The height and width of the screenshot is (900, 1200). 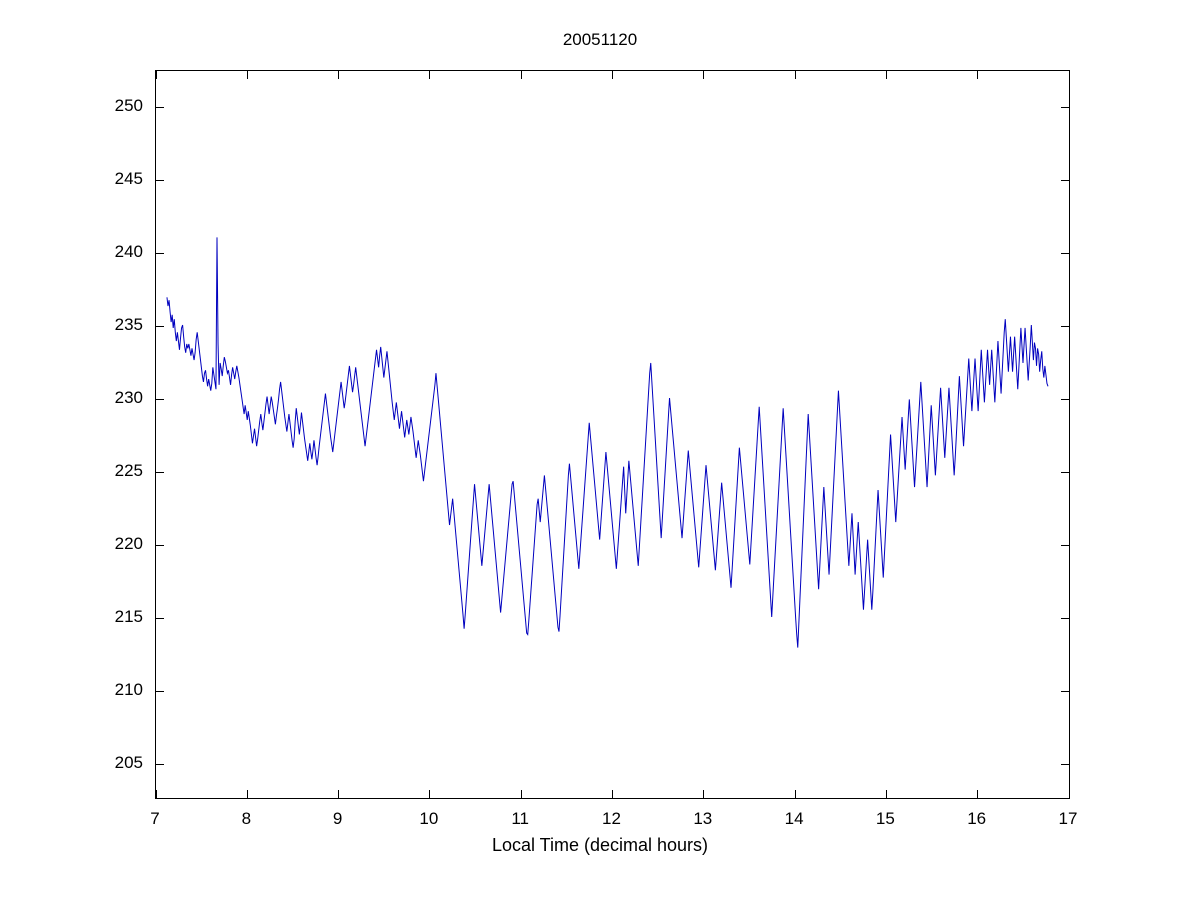 What do you see at coordinates (703, 818) in the screenshot?
I see `x-tick-label: 13` at bounding box center [703, 818].